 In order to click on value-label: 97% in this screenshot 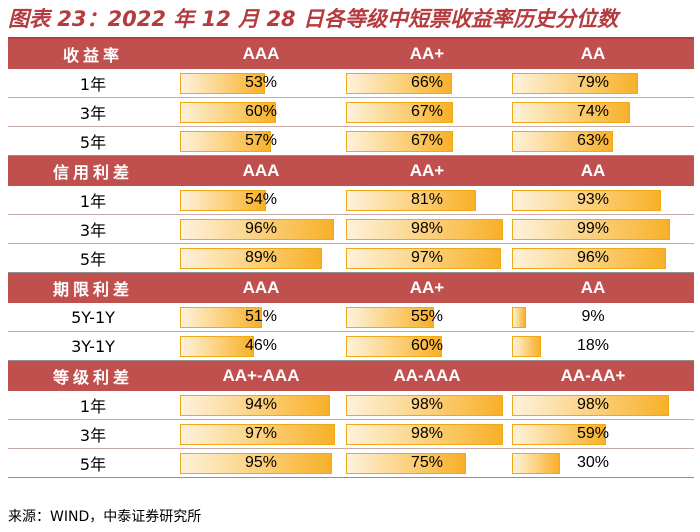, I will do `click(261, 433)`.